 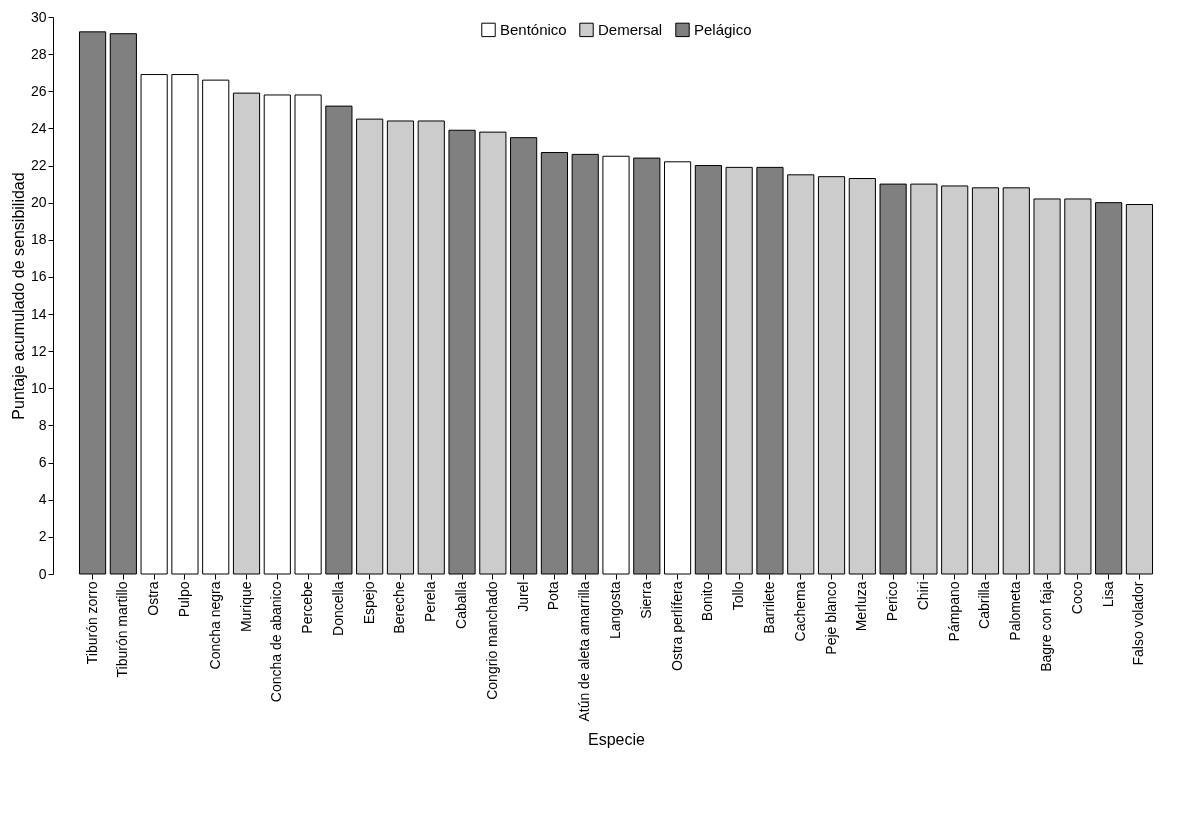 I want to click on x-tick-label: Percebe, so click(x=307, y=607).